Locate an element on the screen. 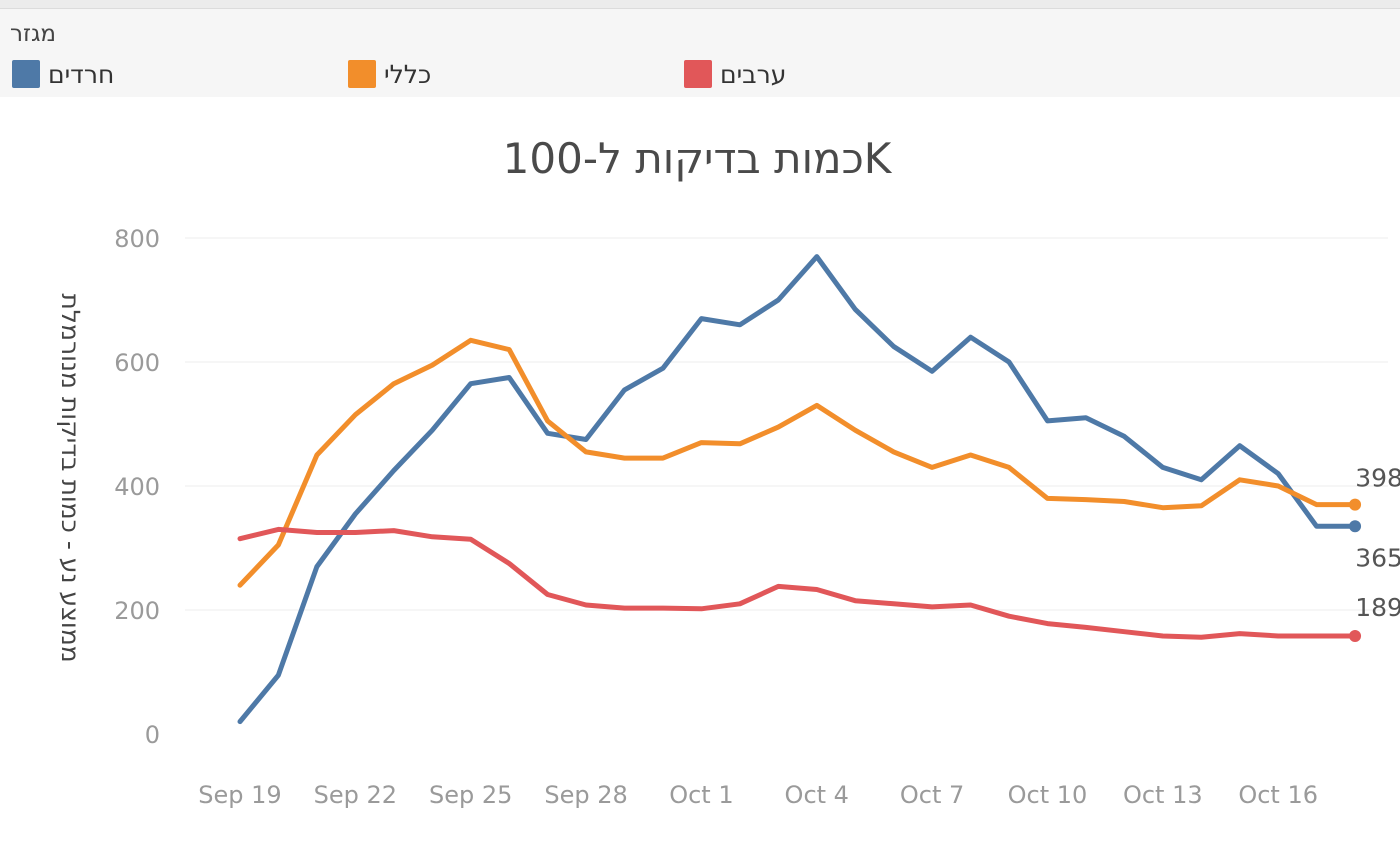 Image resolution: width=1400 pixels, height=857 pixels. legend-swatch-haredim is located at coordinates (26, 74).